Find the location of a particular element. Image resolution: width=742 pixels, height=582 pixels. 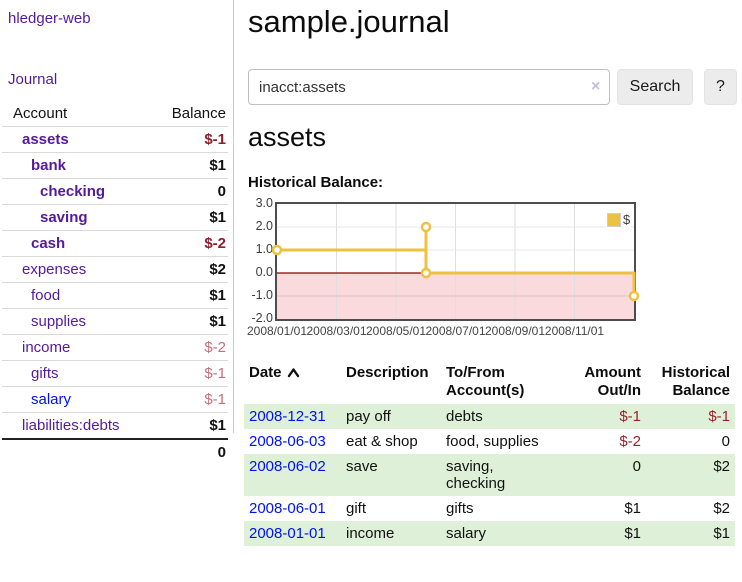

account-row-supplies: supplies $1 is located at coordinates (115, 321).